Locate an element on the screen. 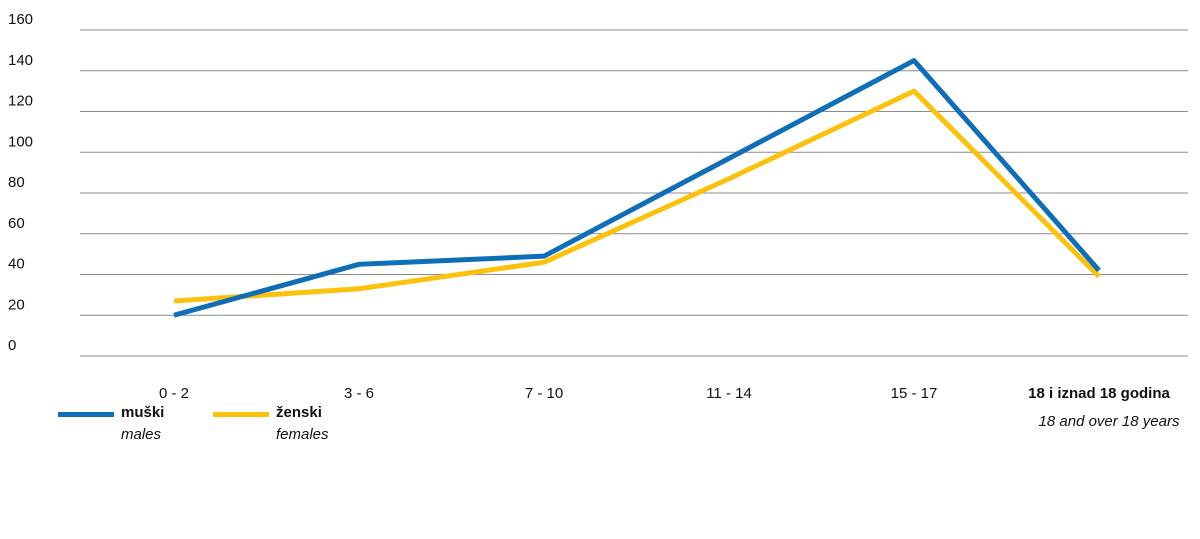  y-tick-label: 0 is located at coordinates (12, 345).